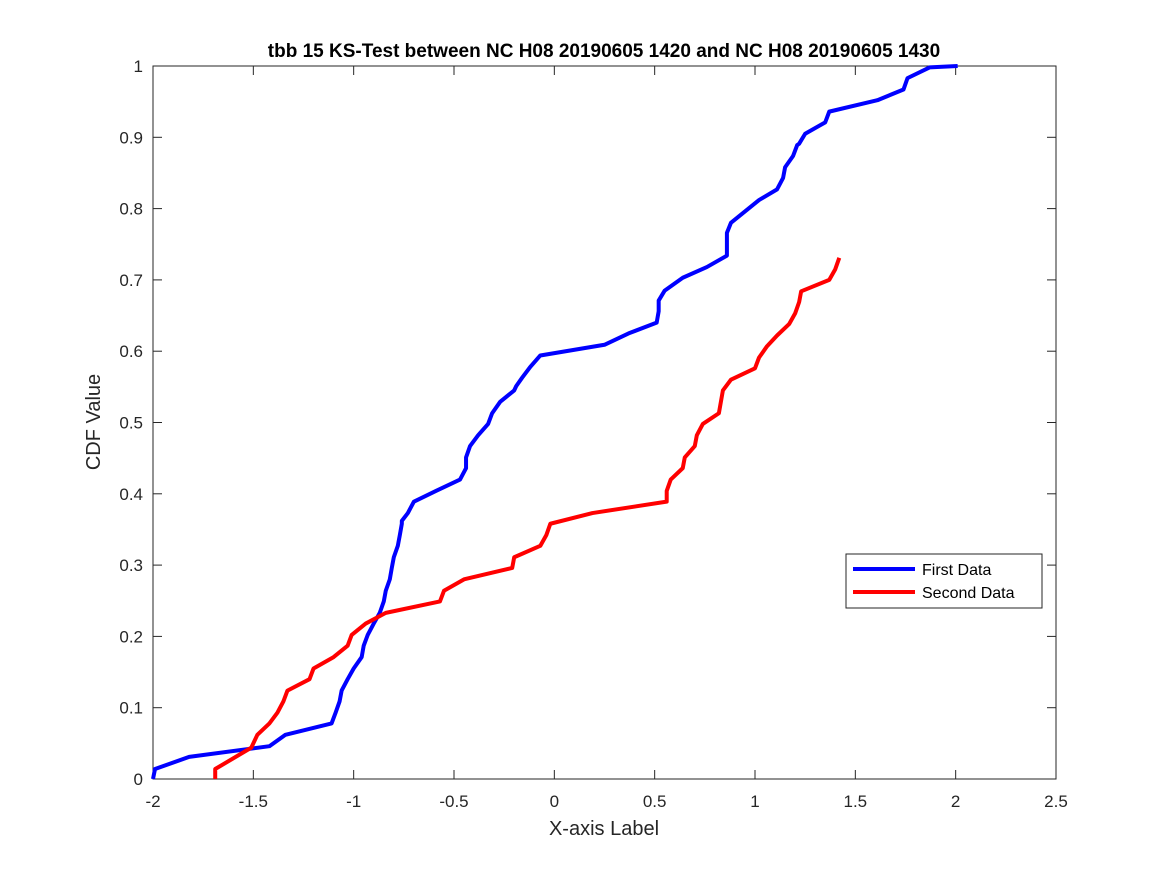 The width and height of the screenshot is (1167, 875). I want to click on legend: First Data Second Data, so click(944, 581).